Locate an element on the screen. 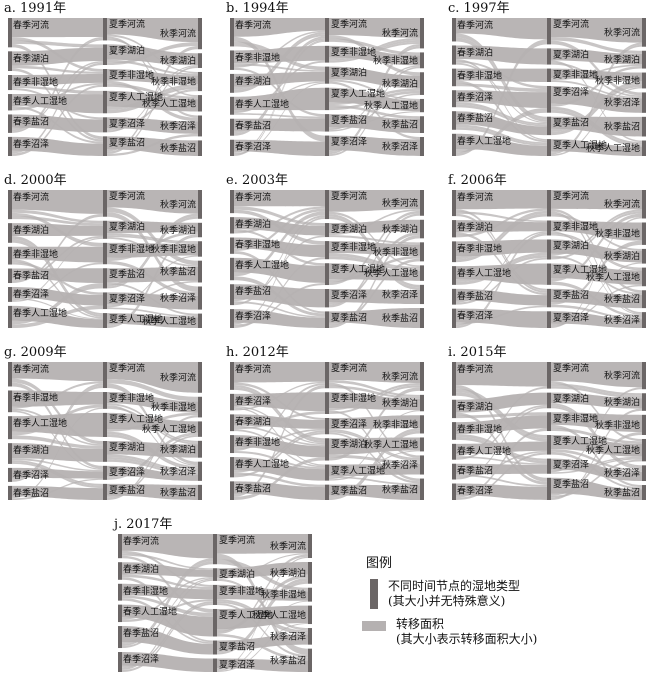 Image resolution: width=650 pixels, height=679 pixels. node-label: 秋季非湿地 is located at coordinates (395, 252).